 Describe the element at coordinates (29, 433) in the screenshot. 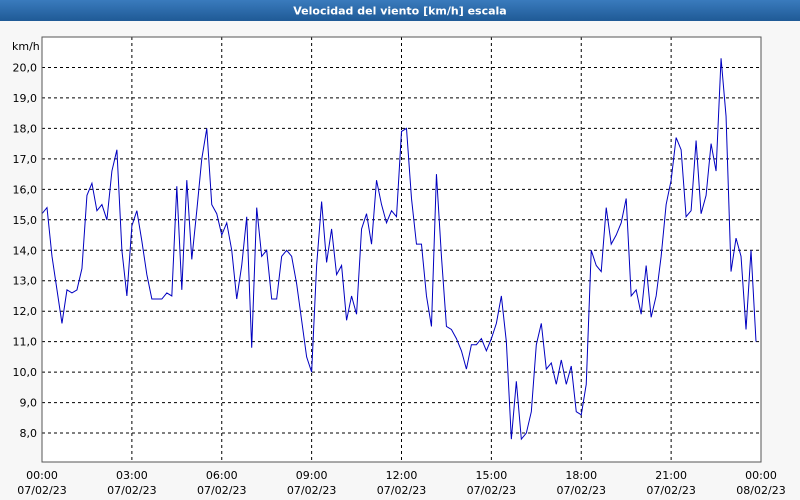

I see `y-tick-label: 8,0` at that location.